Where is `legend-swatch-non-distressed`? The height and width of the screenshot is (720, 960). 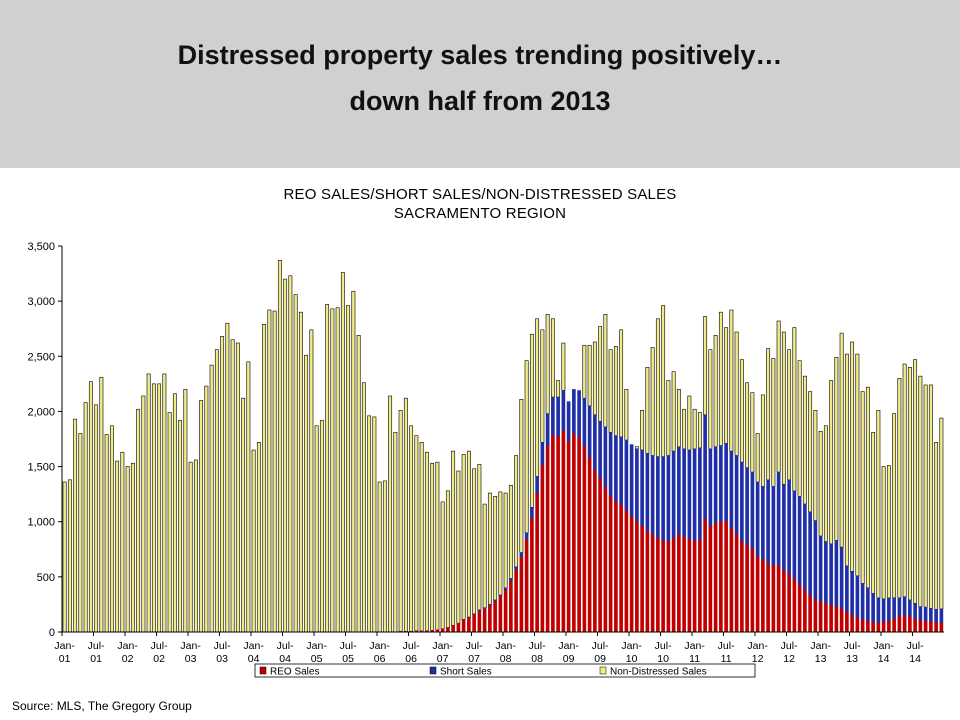 legend-swatch-non-distressed is located at coordinates (603, 670).